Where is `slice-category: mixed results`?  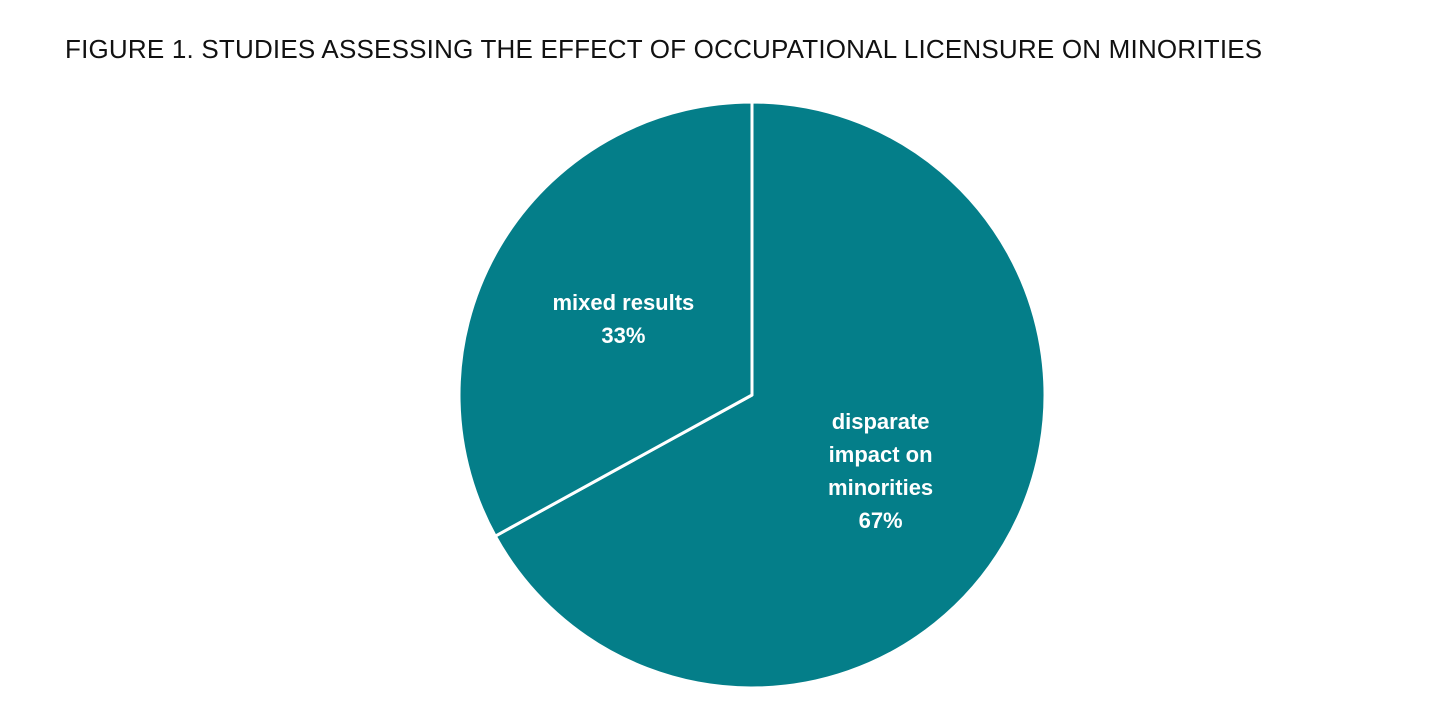 slice-category: mixed results is located at coordinates (623, 302).